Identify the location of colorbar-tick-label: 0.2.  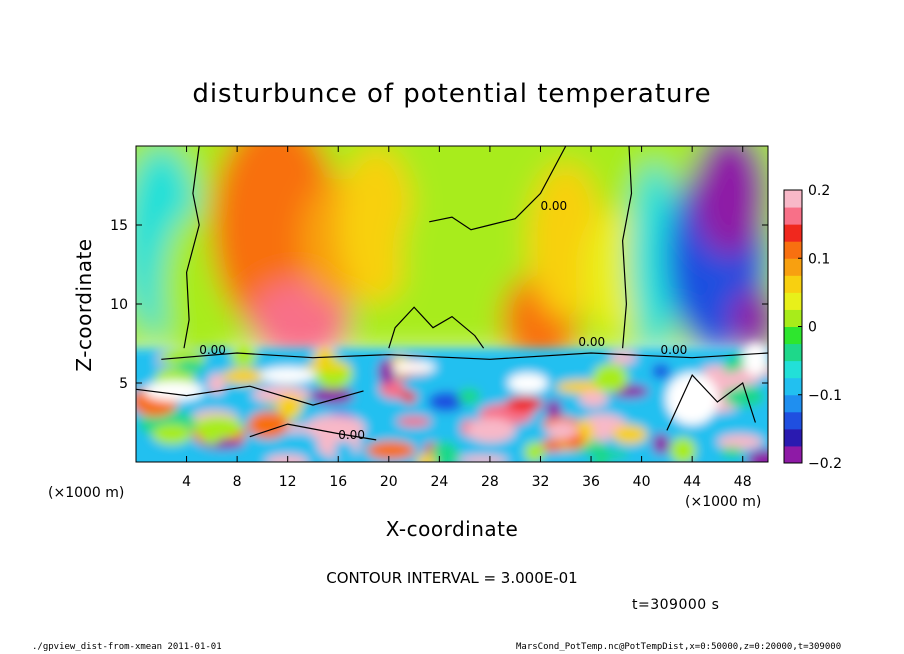
(819, 191).